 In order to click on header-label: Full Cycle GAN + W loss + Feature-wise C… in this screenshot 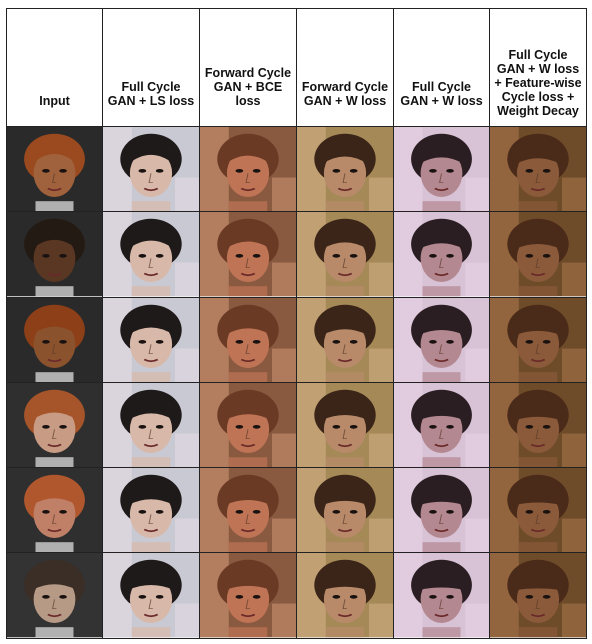, I will do `click(538, 83)`.